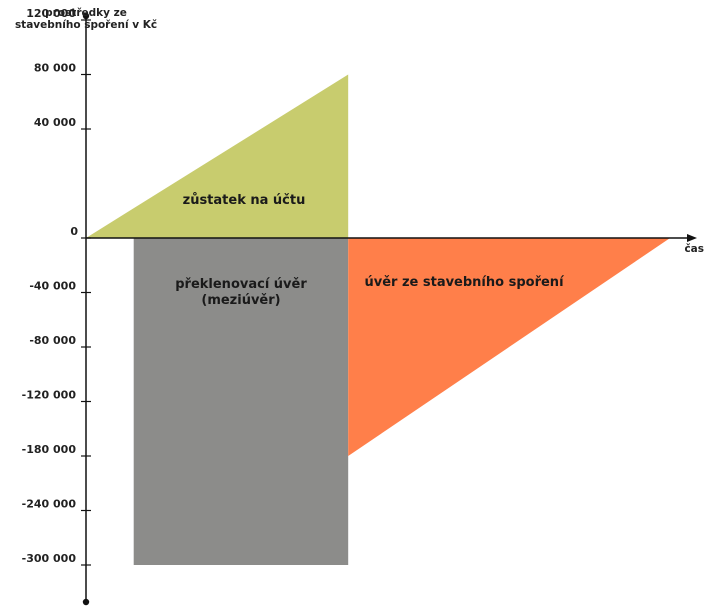 This screenshot has width=712, height=607. Describe the element at coordinates (52, 340) in the screenshot. I see `y-tick-label: -80 000` at that location.